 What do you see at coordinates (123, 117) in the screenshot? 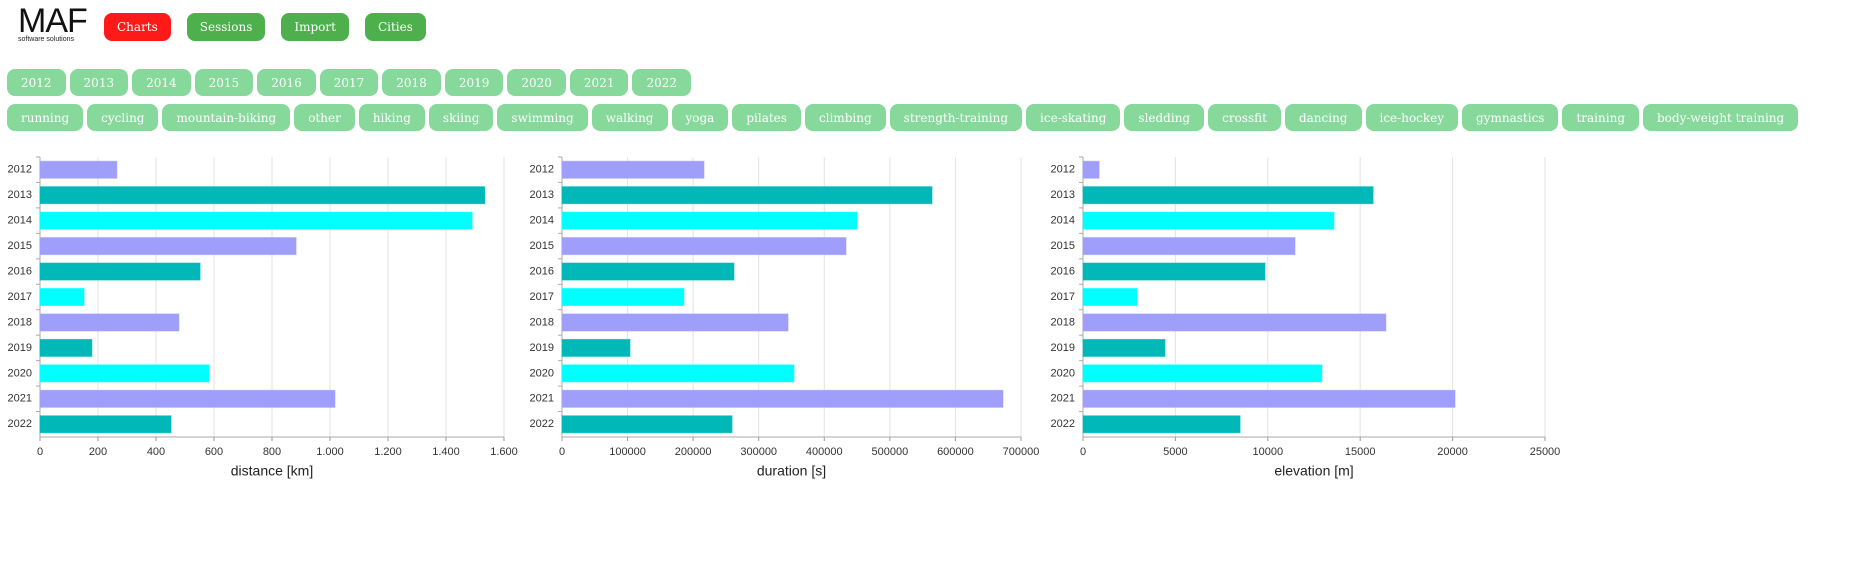
I see `activity-button: cycling` at bounding box center [123, 117].